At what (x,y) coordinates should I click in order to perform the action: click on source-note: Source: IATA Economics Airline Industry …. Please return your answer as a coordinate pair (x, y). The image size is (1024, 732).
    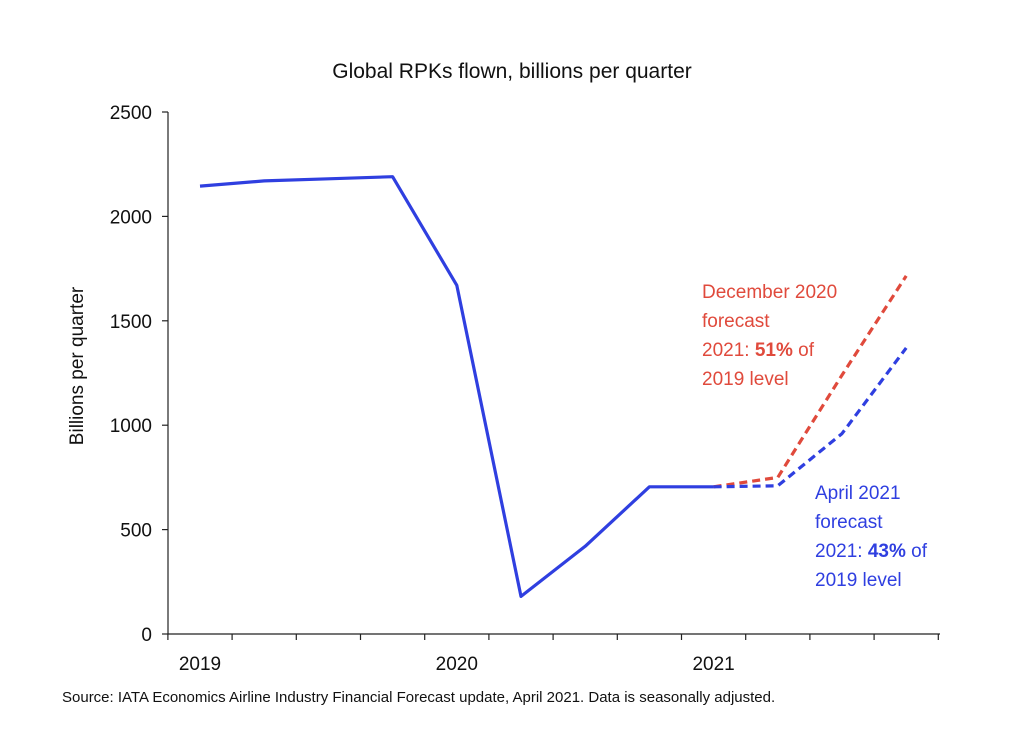
    Looking at the image, I should click on (419, 697).